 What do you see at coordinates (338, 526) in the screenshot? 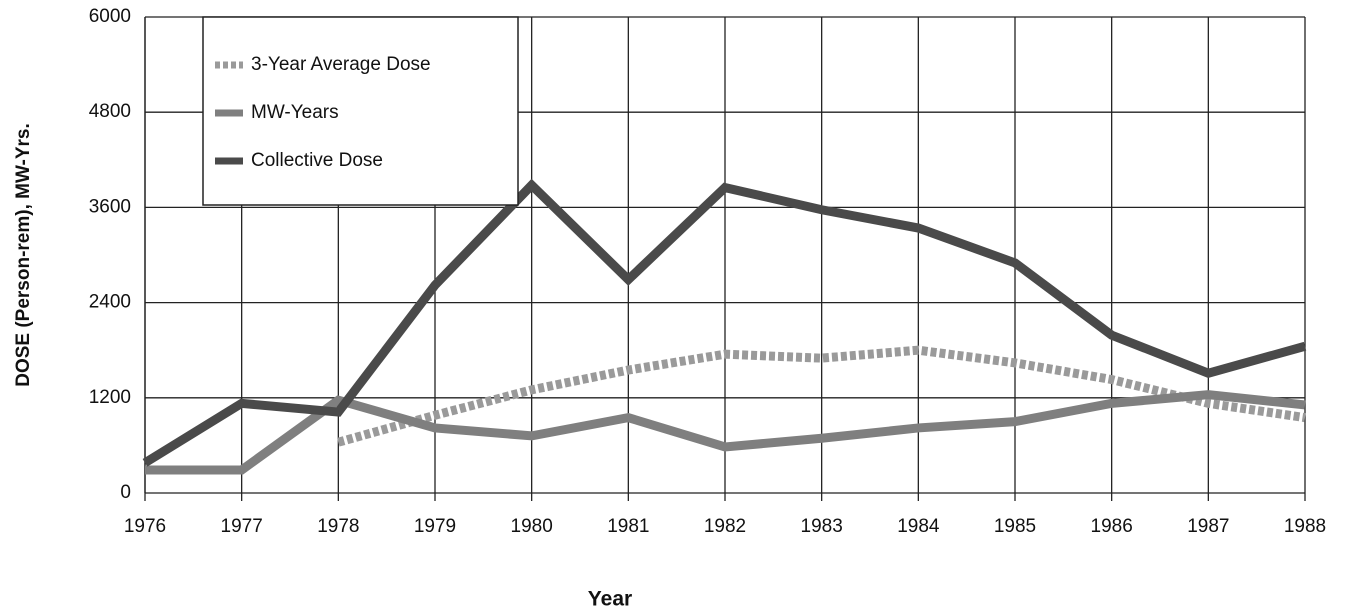
I see `x-tick-label: 1978` at bounding box center [338, 526].